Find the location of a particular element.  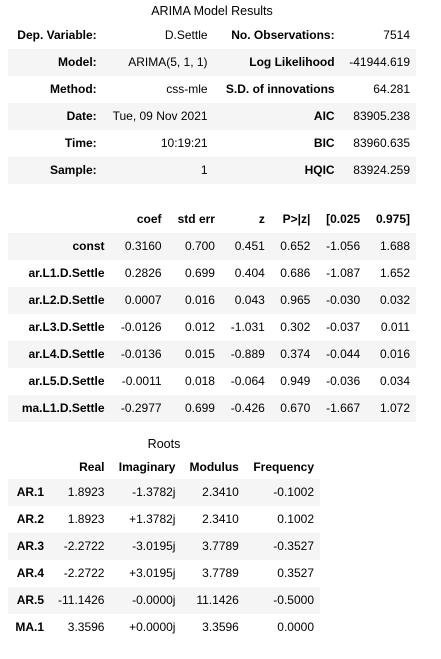

coef-cell: 0.451 is located at coordinates (249, 246).